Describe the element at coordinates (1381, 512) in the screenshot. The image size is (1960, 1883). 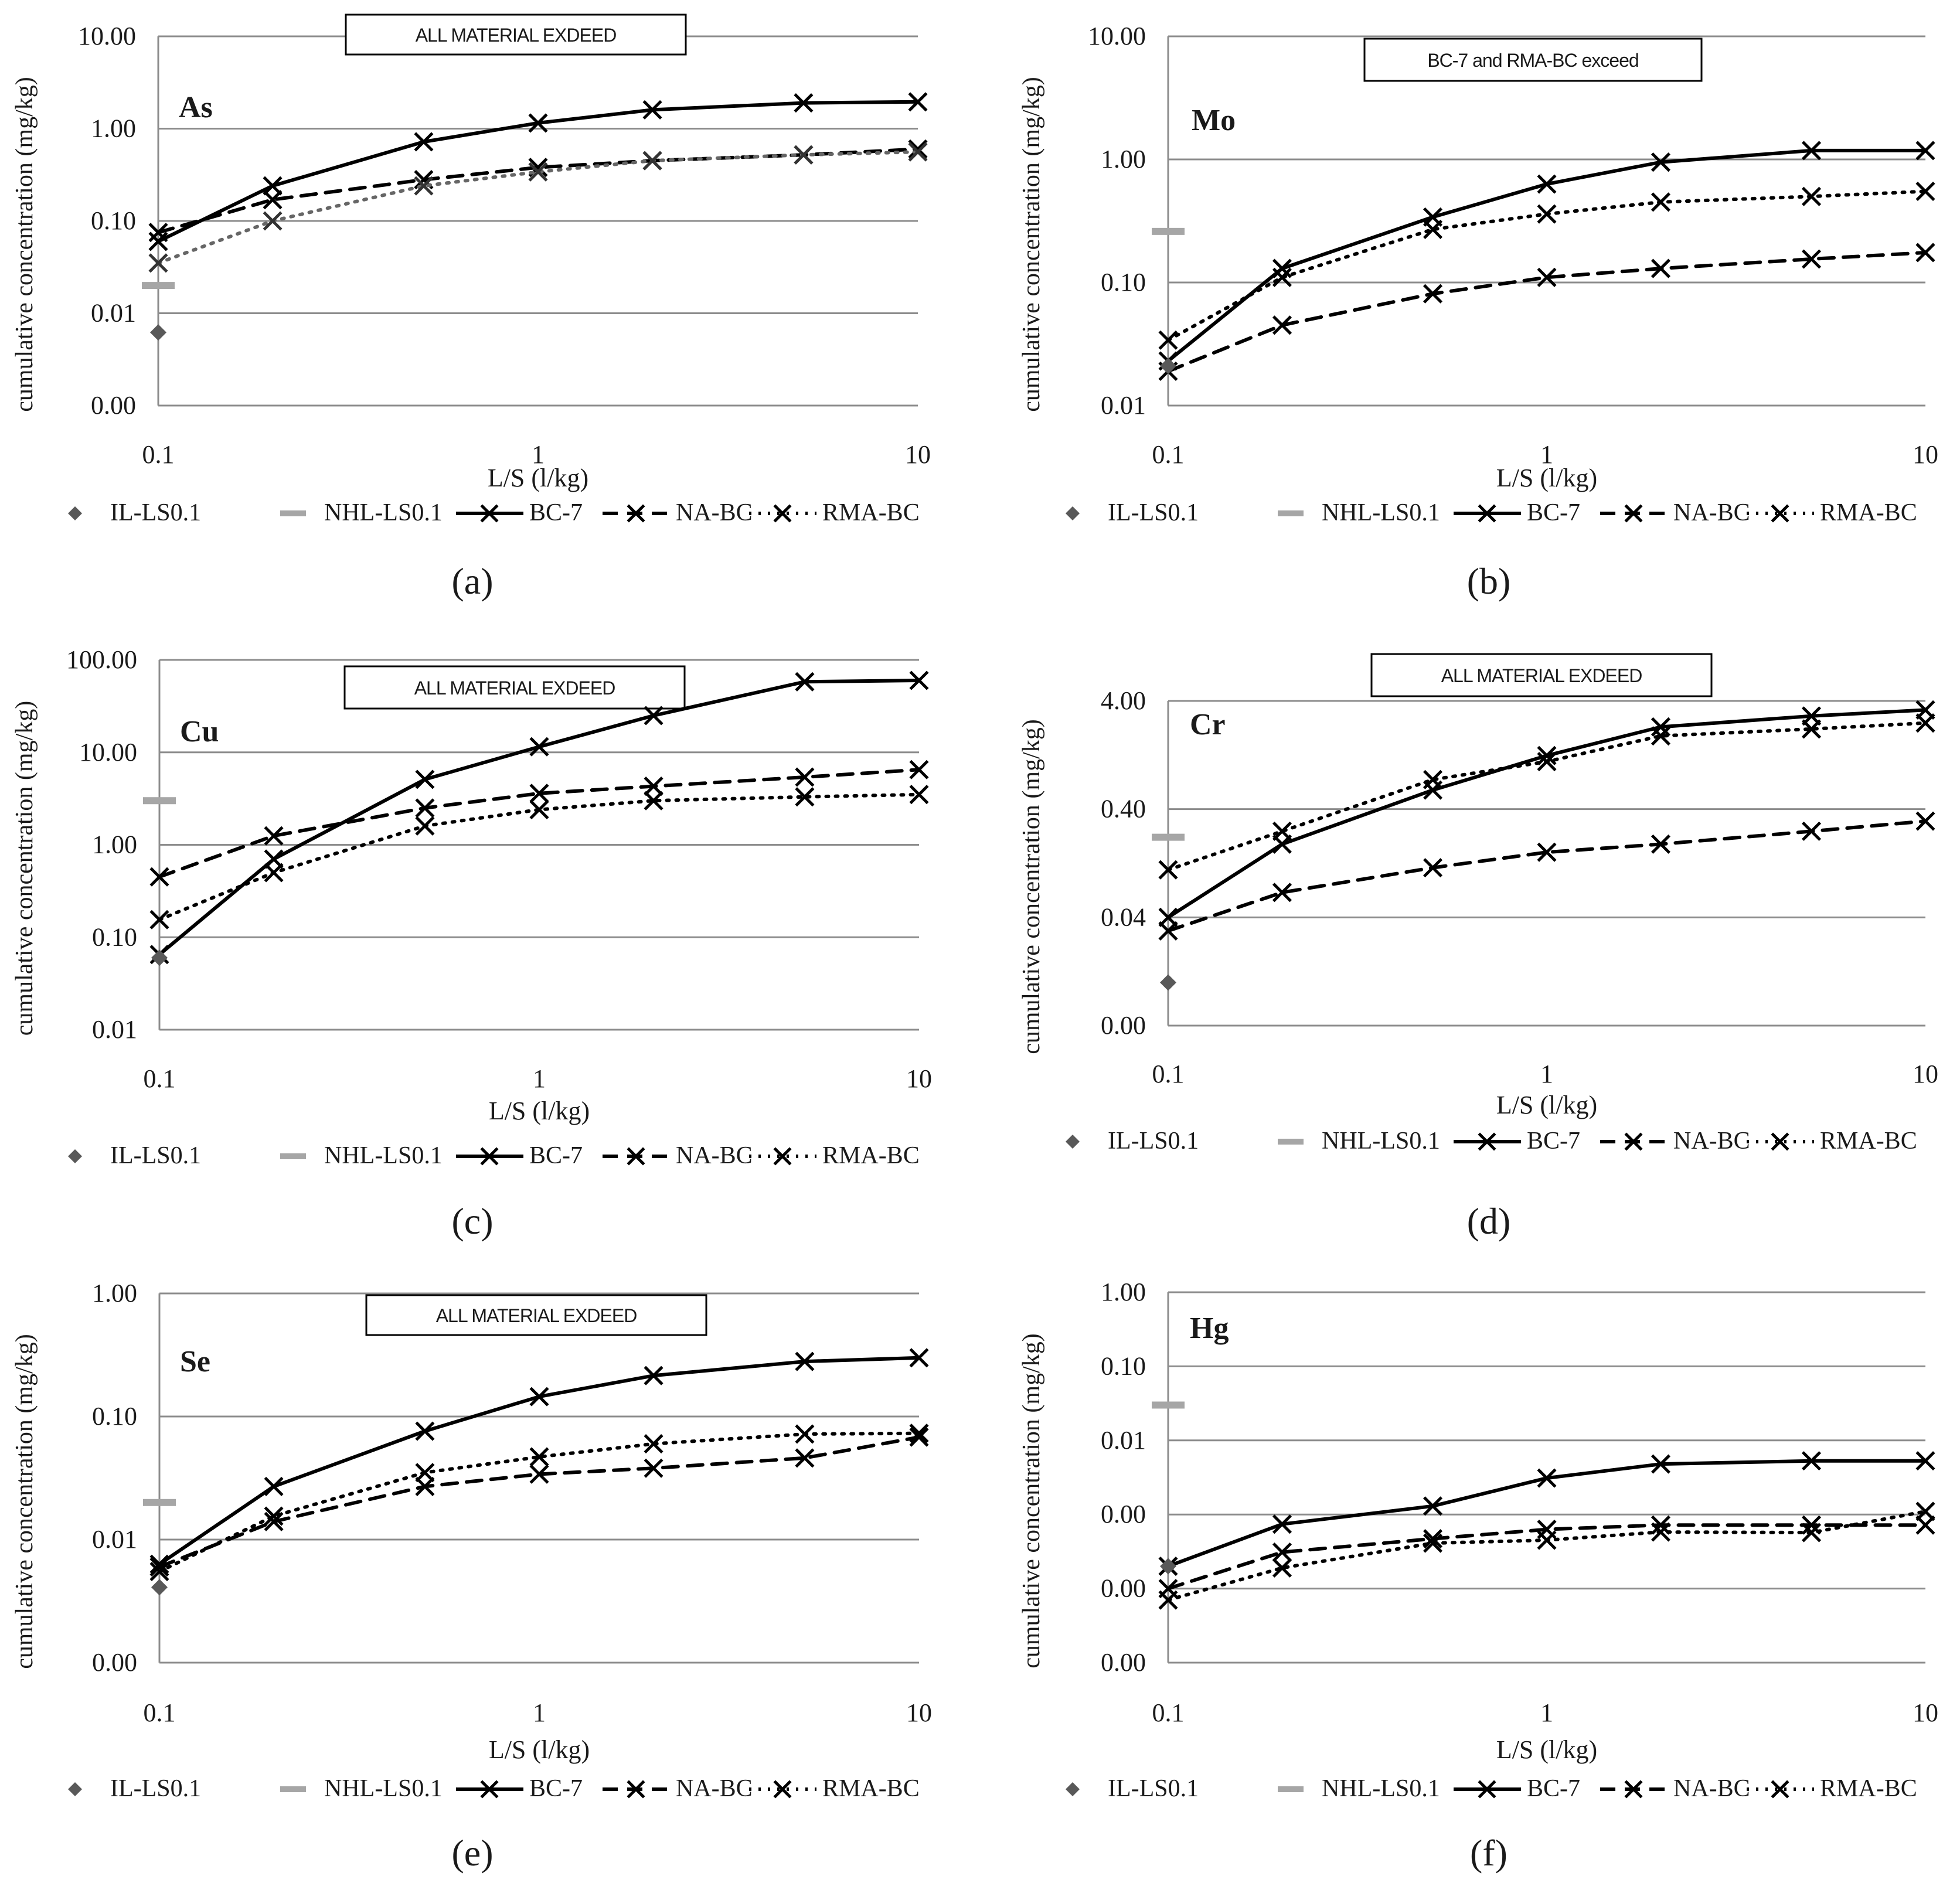
I see `legend-label: NHL-LS0.1` at that location.